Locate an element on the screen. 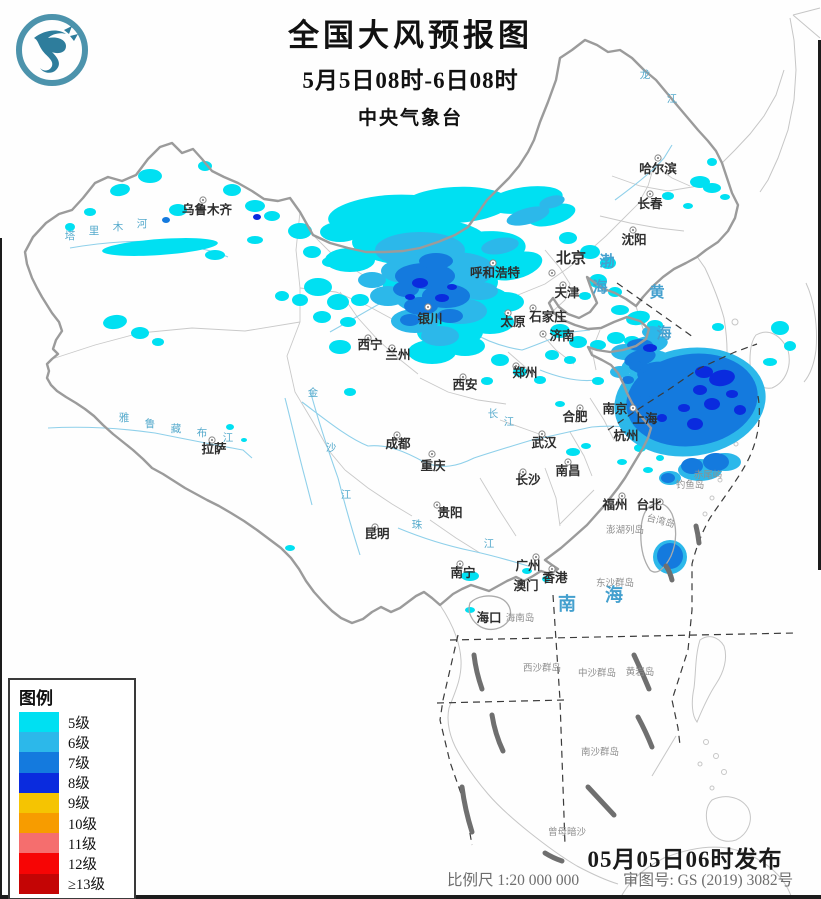 This screenshot has height=899, width=821. sea-label: 海 is located at coordinates (663, 333).